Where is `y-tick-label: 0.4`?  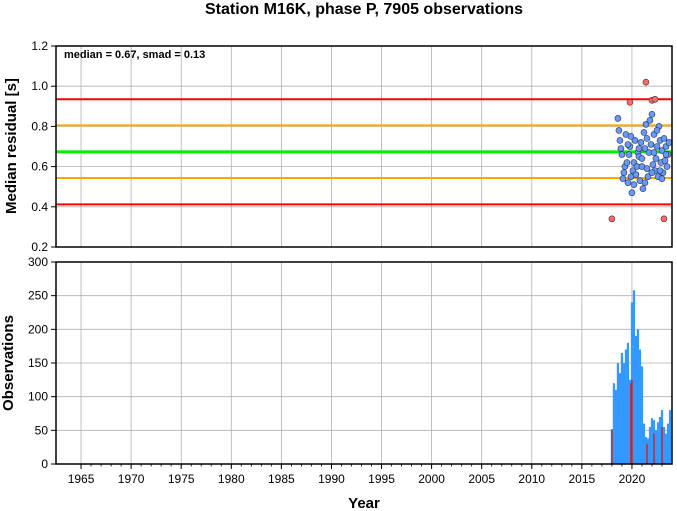
y-tick-label: 0.4 is located at coordinates (39, 207).